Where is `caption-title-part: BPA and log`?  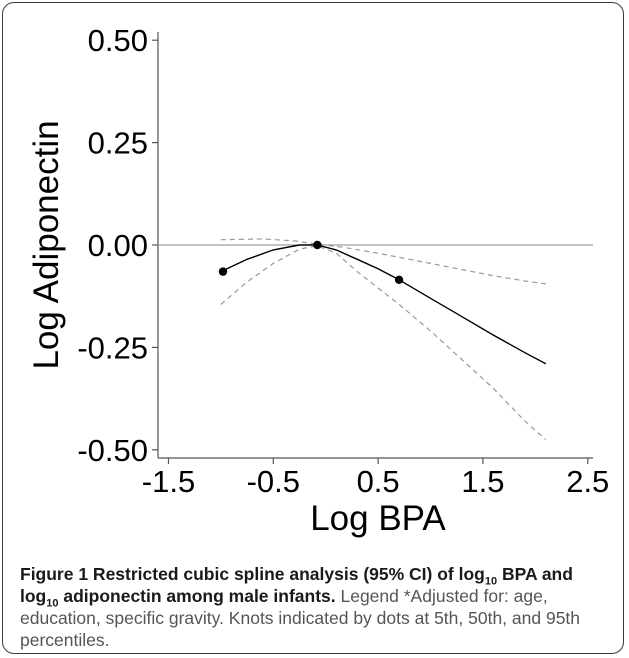 caption-title-part: BPA and log is located at coordinates (296, 585).